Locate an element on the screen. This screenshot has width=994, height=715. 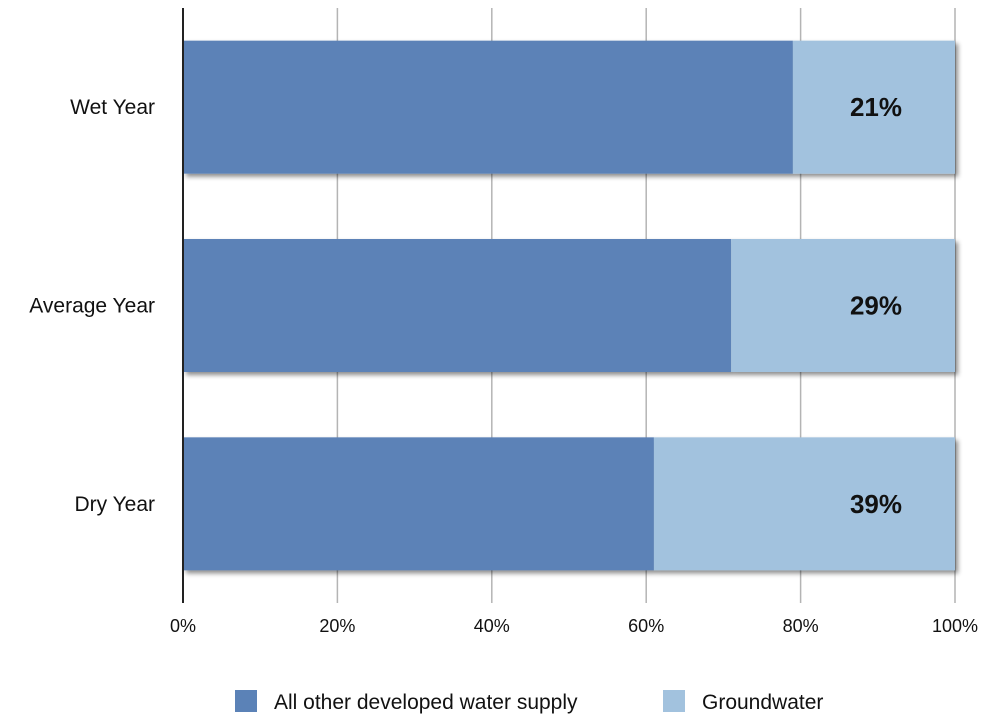
legend-label: Groundwater is located at coordinates (762, 702).